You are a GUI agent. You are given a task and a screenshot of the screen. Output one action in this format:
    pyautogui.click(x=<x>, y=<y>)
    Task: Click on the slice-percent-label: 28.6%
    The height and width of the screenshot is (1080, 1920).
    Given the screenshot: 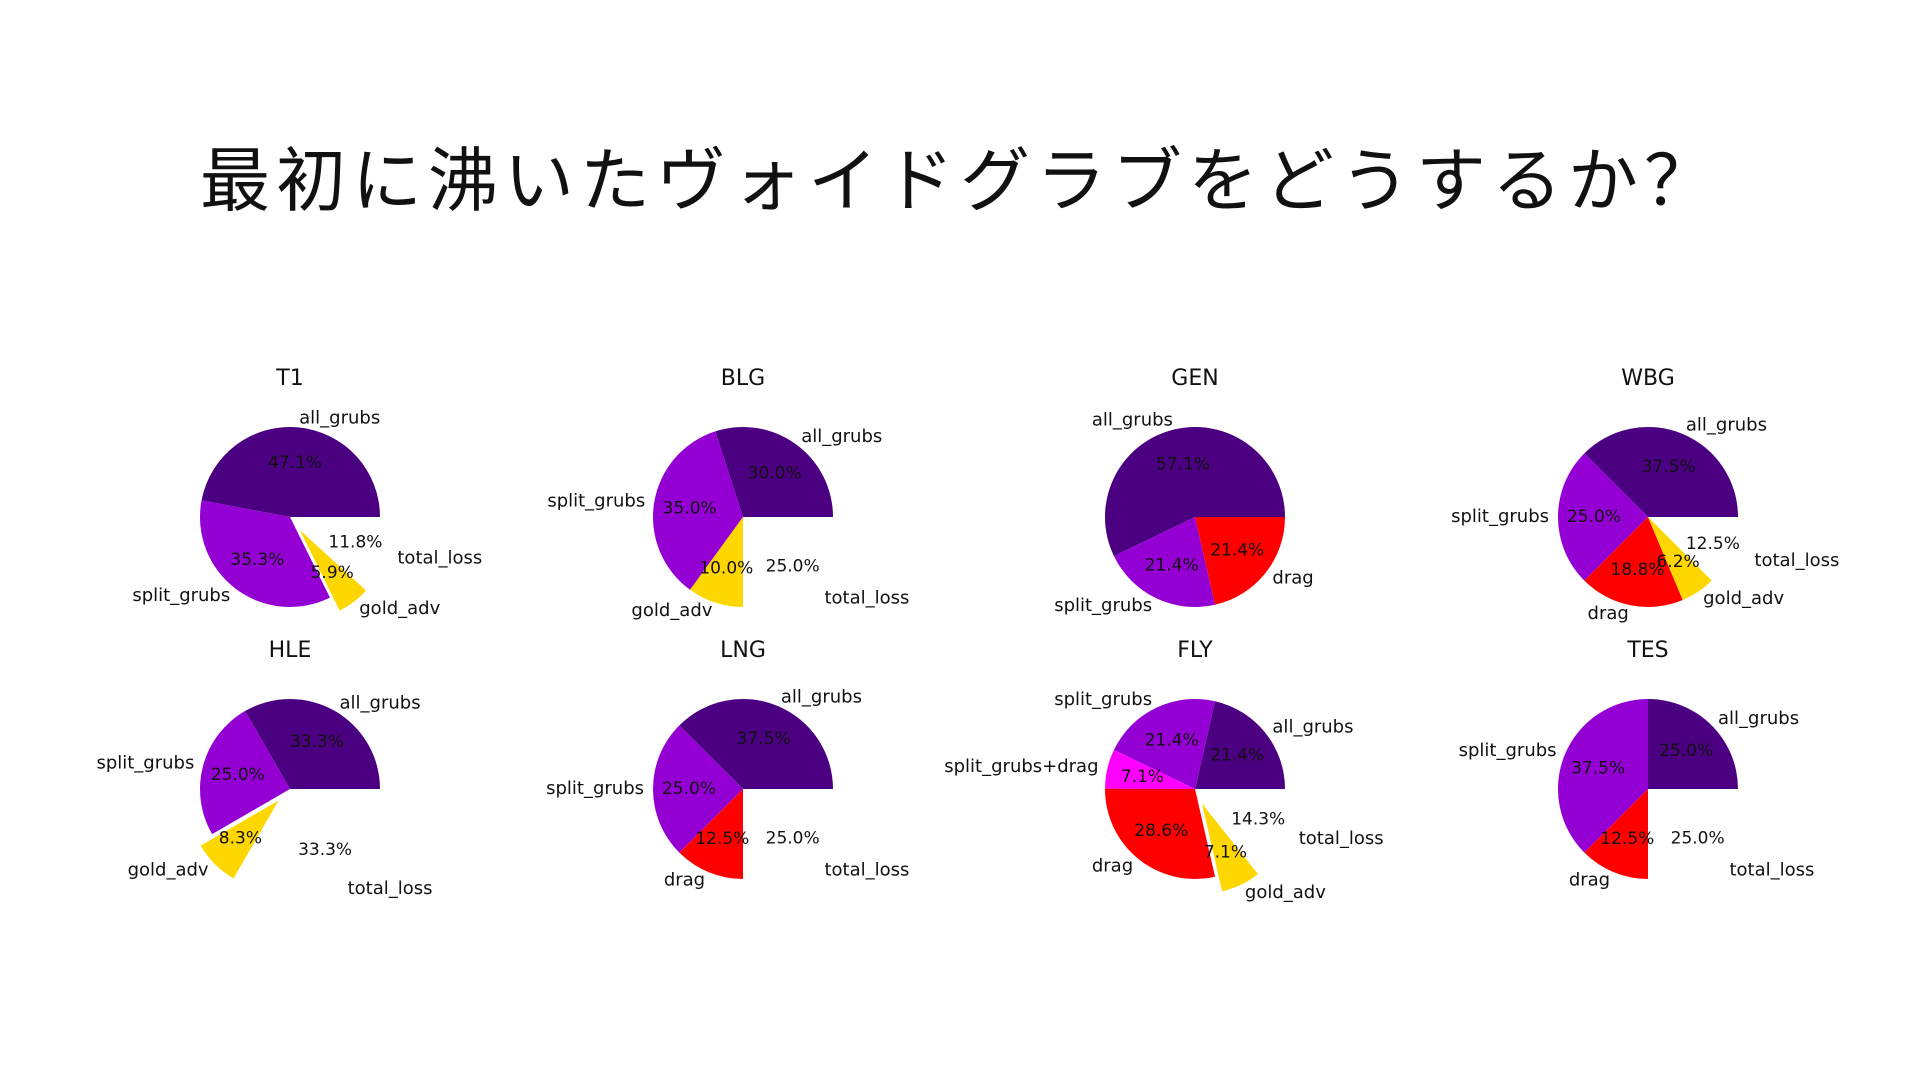 What is the action you would take?
    pyautogui.click(x=1161, y=831)
    